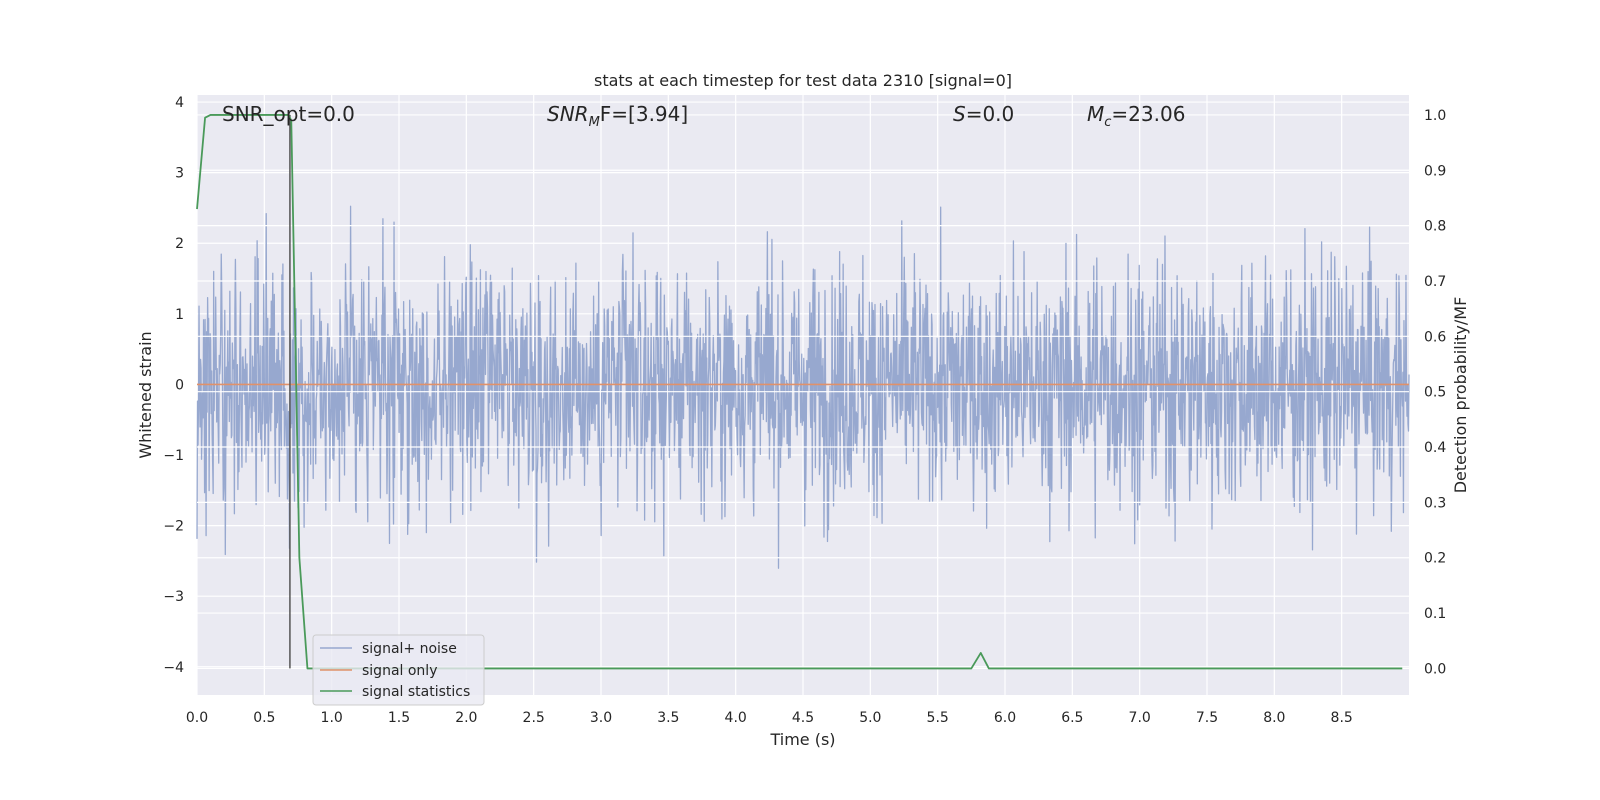 The height and width of the screenshot is (800, 1600). I want to click on y-tick-label: 4, so click(179, 103).